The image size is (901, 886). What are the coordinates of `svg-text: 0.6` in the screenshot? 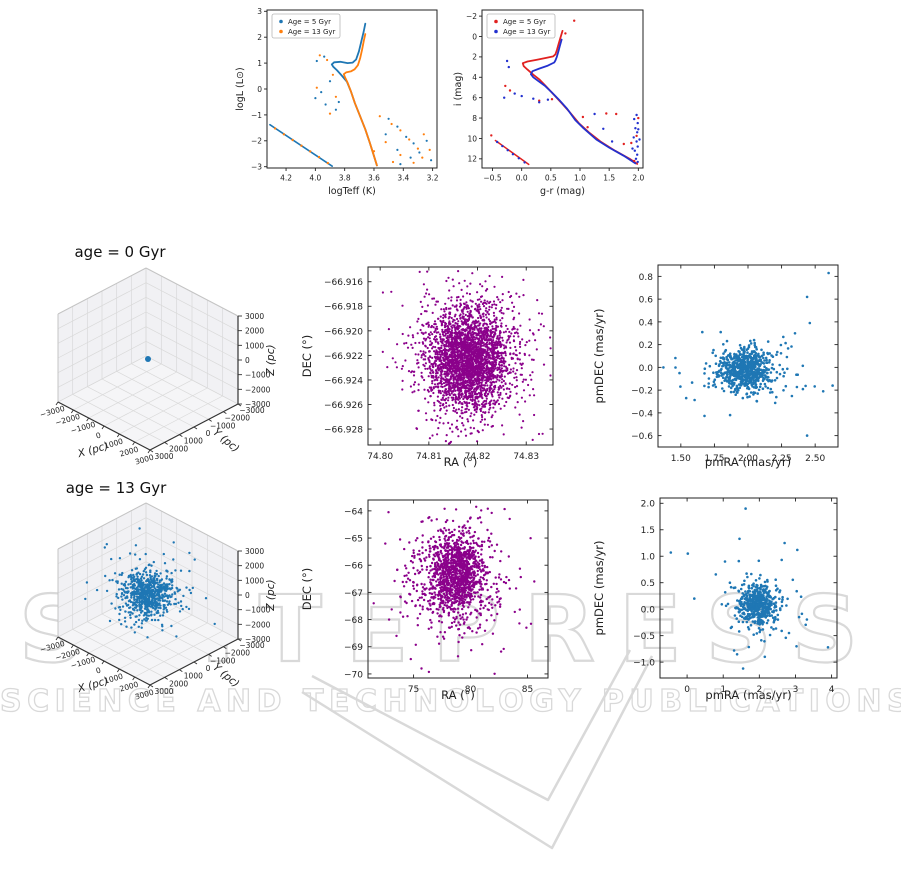 It's located at (646, 301).